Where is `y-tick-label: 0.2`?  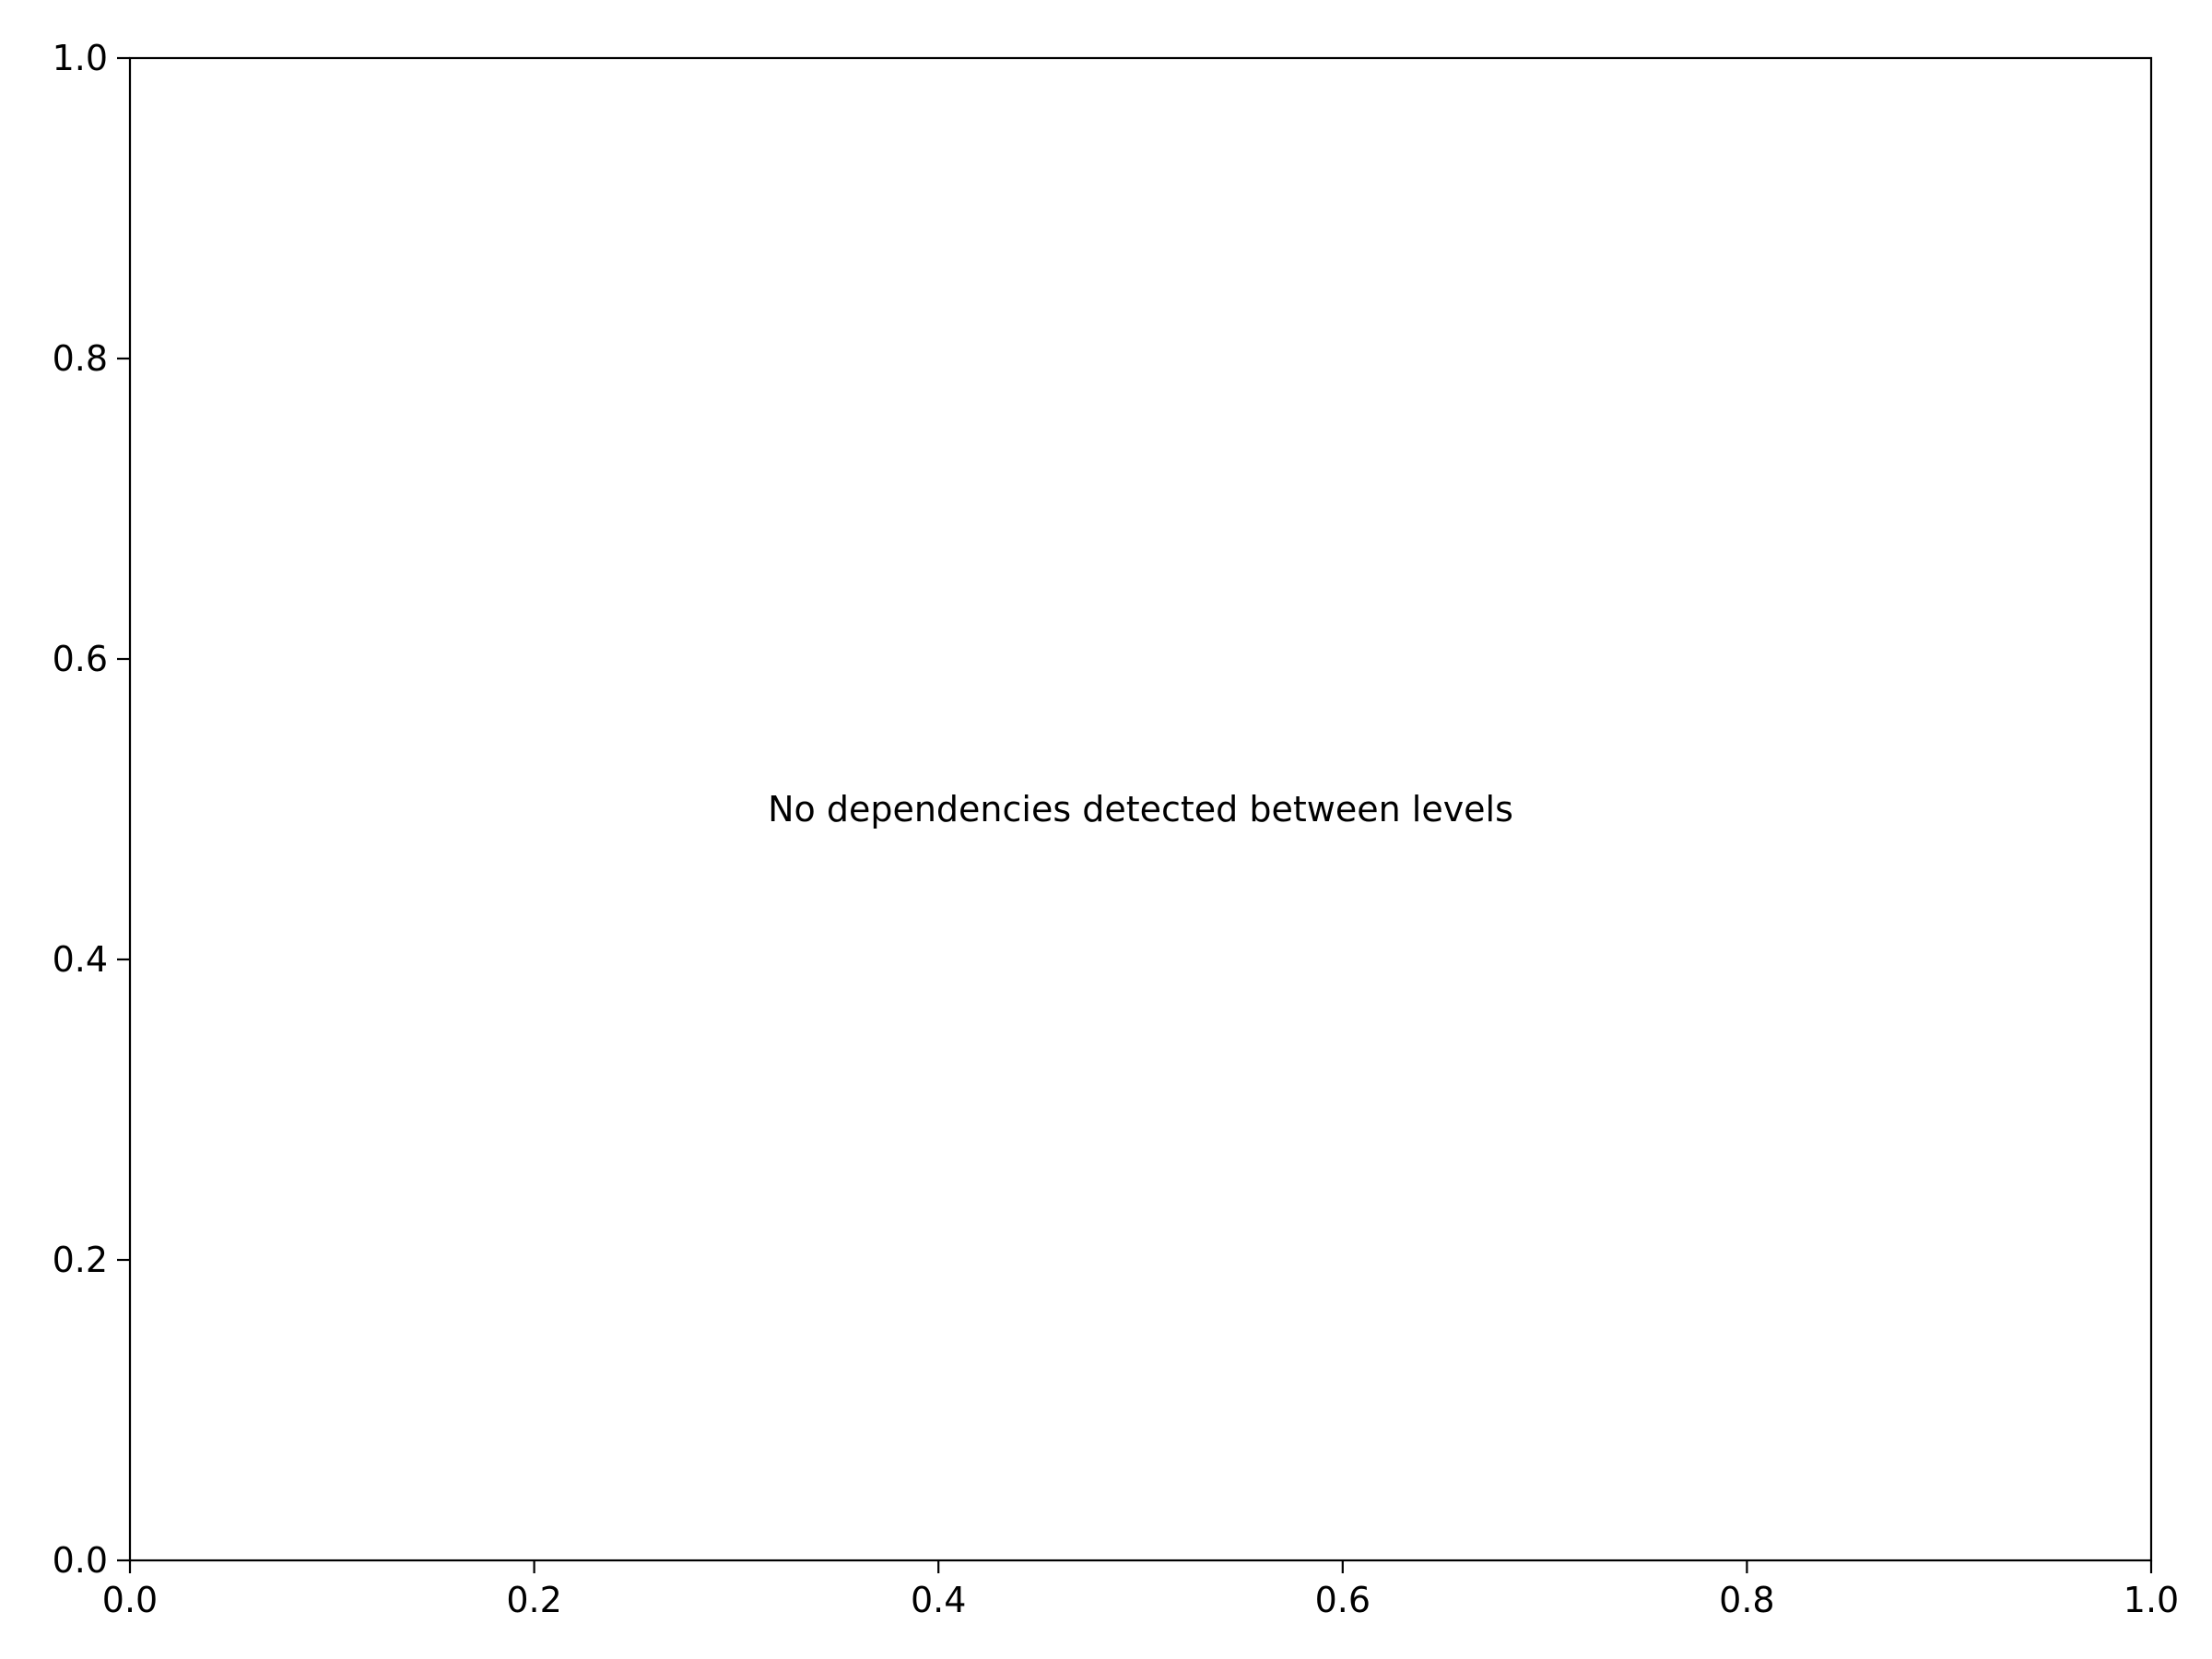 y-tick-label: 0.2 is located at coordinates (80, 1260).